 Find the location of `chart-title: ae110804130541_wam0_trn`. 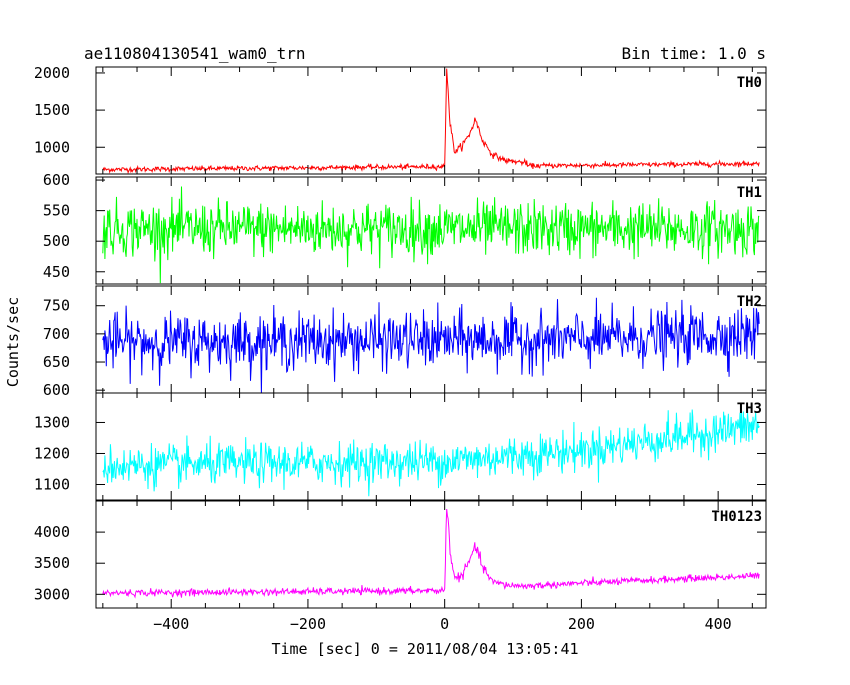

chart-title: ae110804130541_wam0_trn is located at coordinates (195, 53).